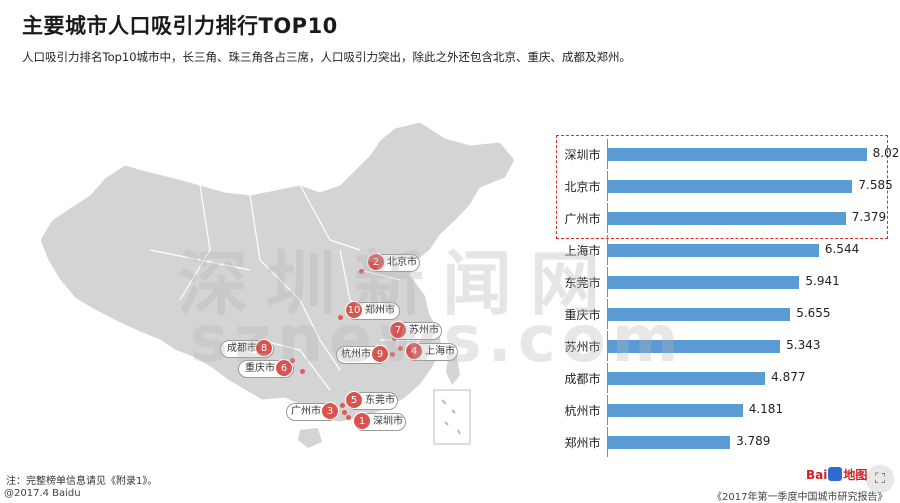  I want to click on logo-text-map: 地图, so click(855, 475).